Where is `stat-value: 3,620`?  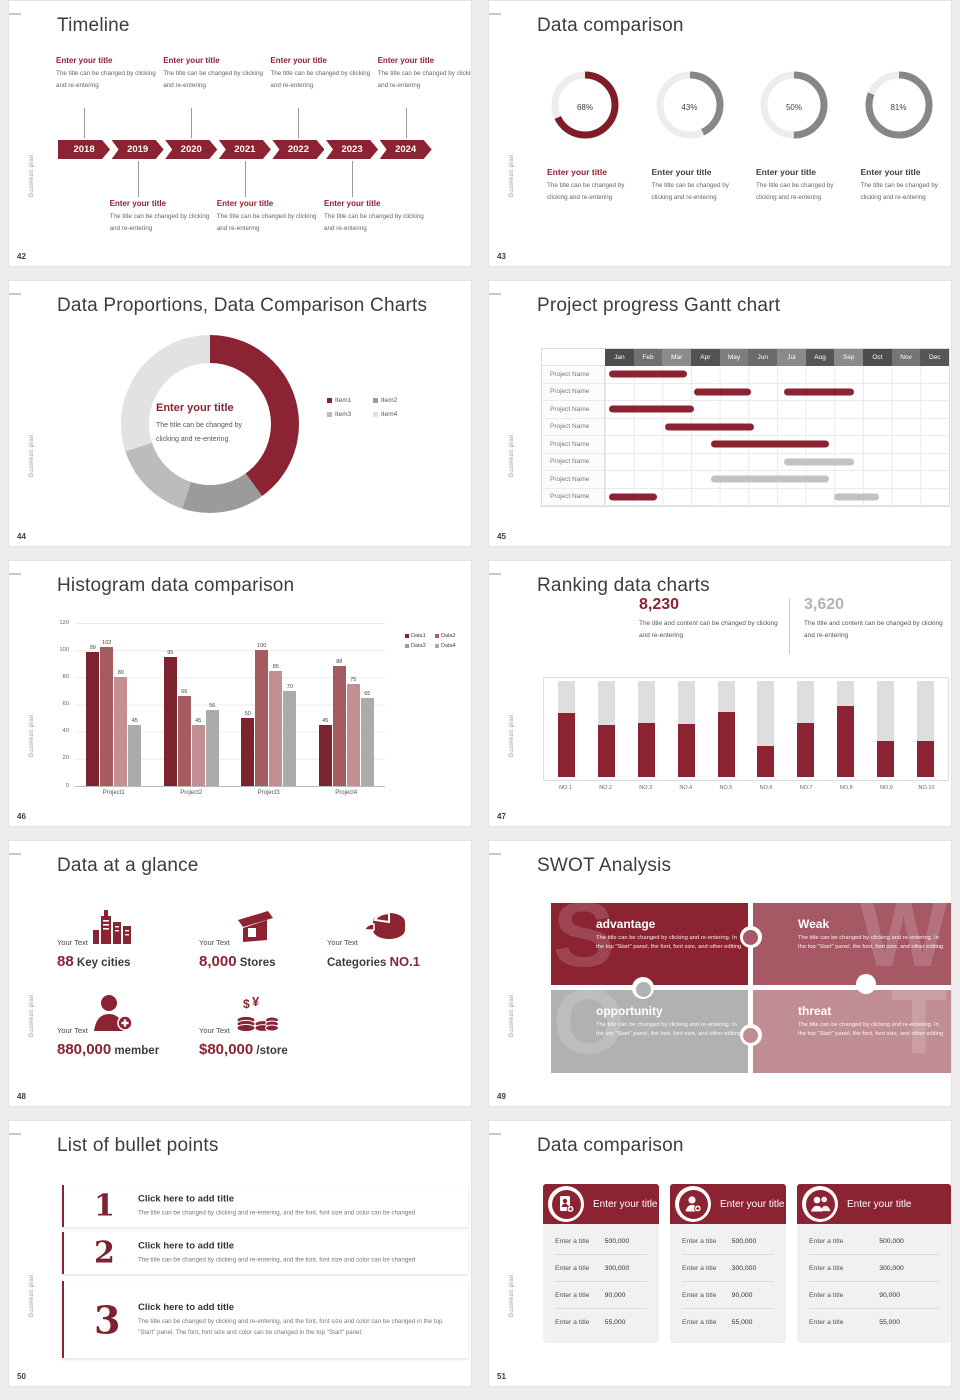 stat-value: 3,620 is located at coordinates (824, 604).